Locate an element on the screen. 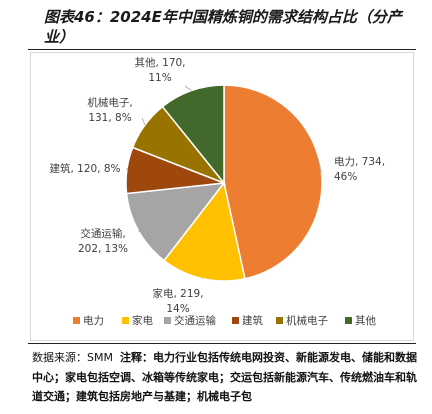  legend: 电力 家电 交通运输 建筑 机械电子 其他 is located at coordinates (224, 320).